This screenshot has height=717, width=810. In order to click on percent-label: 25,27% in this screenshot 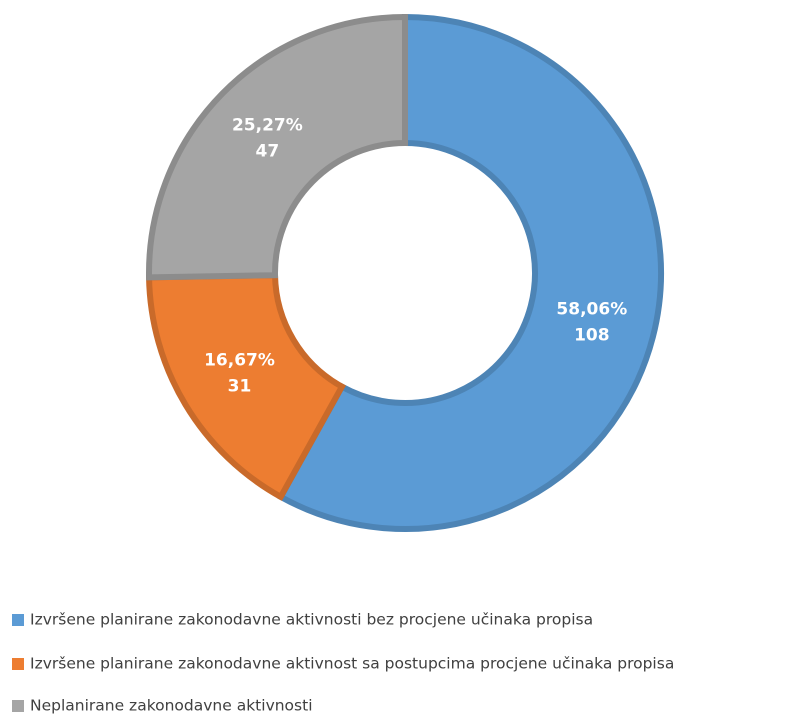, I will do `click(267, 126)`.